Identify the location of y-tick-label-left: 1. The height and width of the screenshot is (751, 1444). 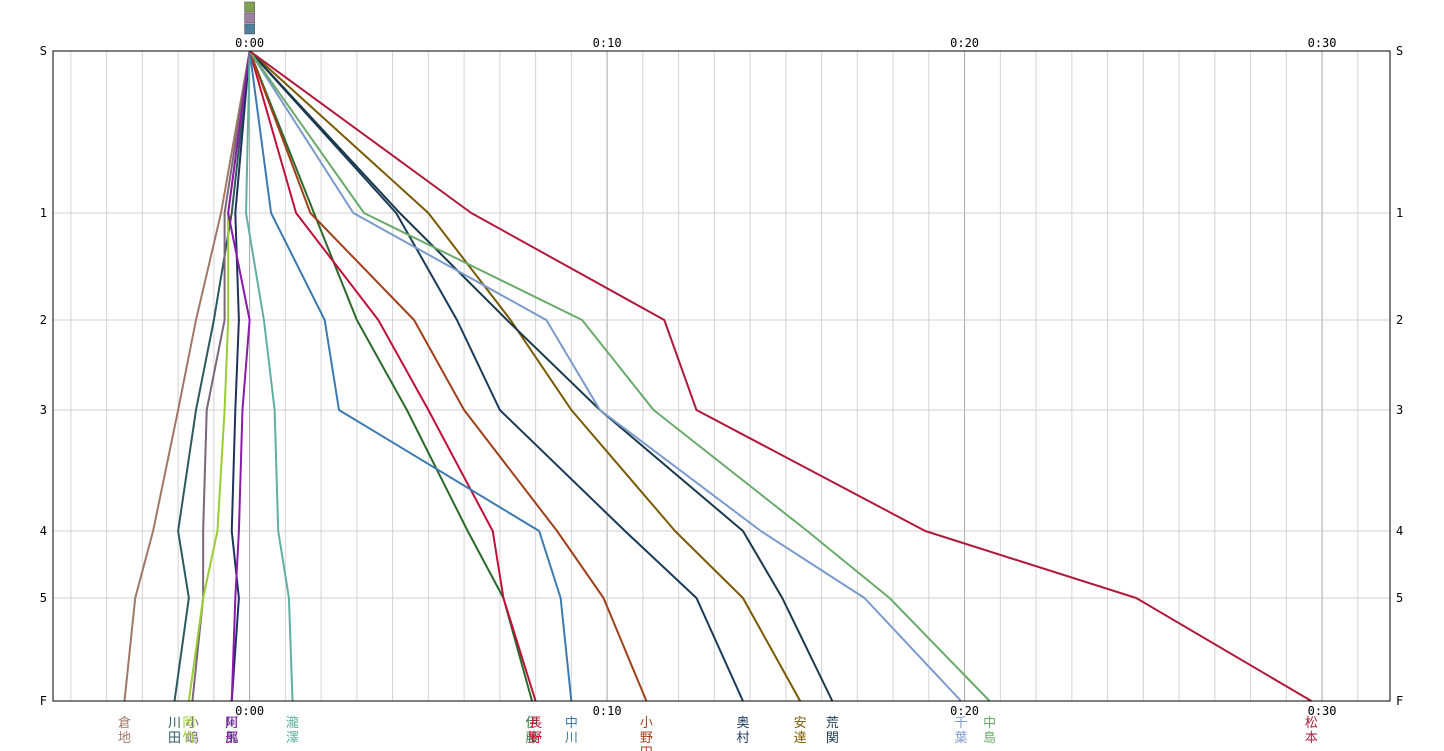
(43, 213).